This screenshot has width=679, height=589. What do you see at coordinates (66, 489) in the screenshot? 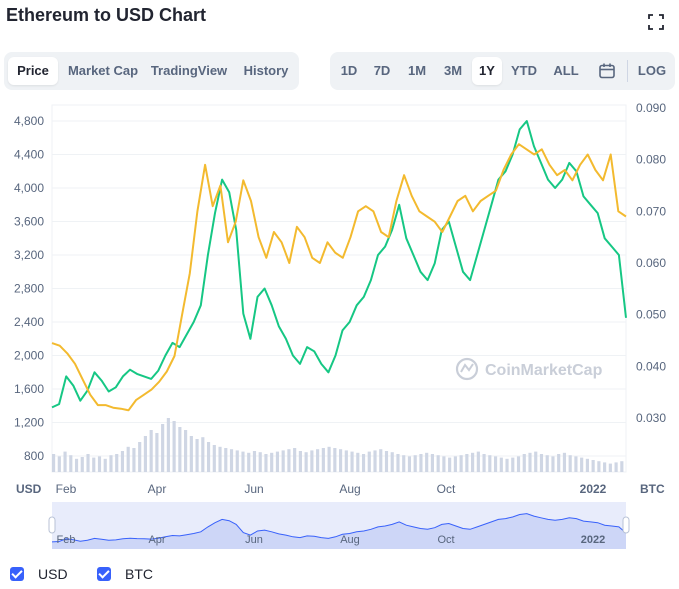
I see `x-tick-label: Feb` at bounding box center [66, 489].